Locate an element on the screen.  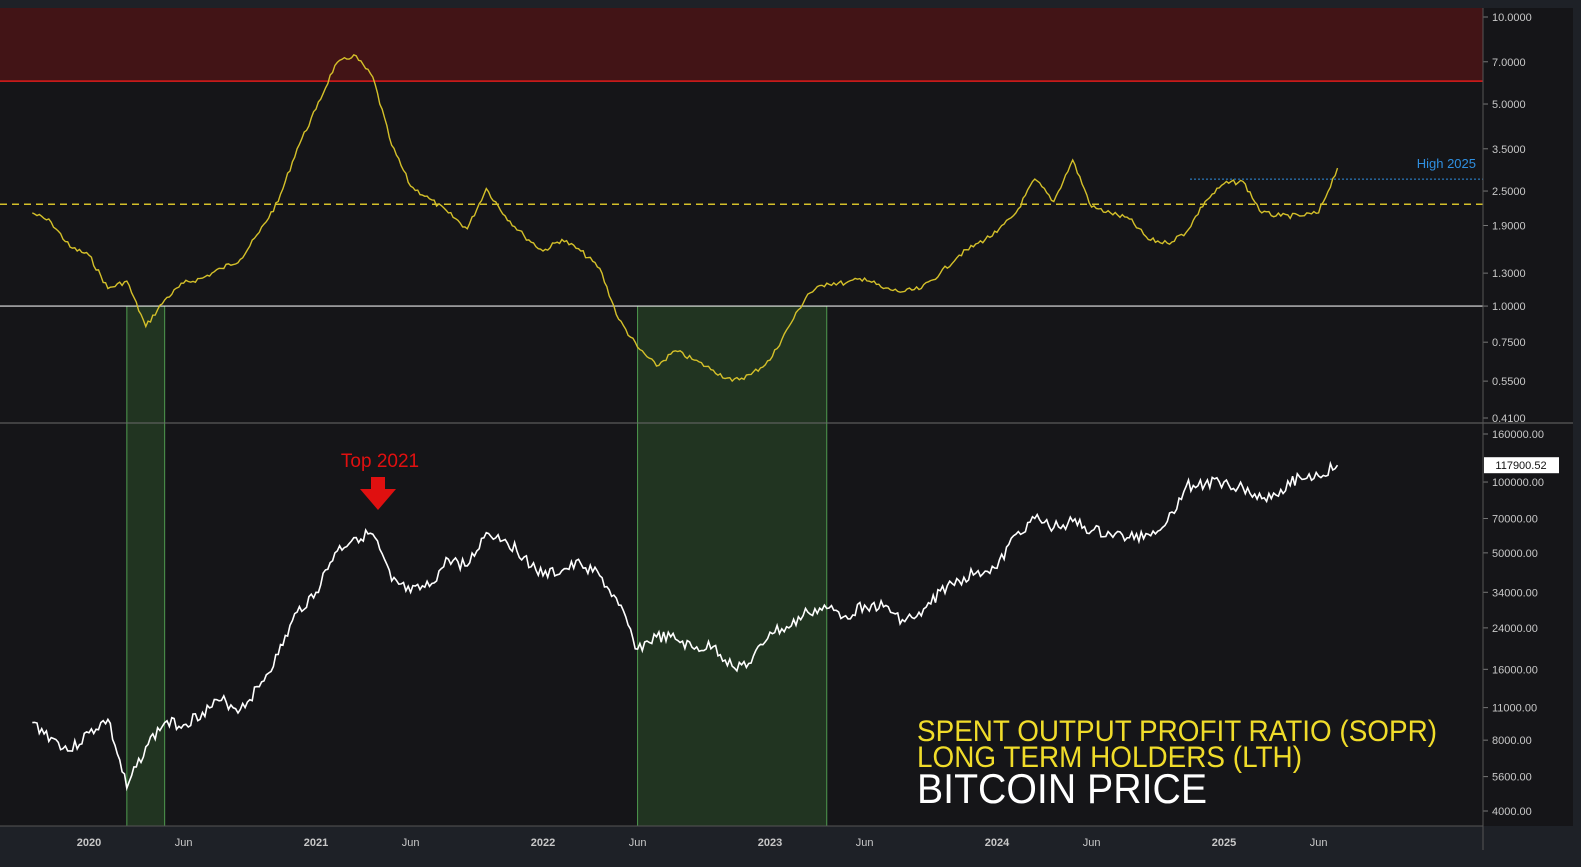
sopr-y-tick-label: 7.0000 is located at coordinates (1509, 63).